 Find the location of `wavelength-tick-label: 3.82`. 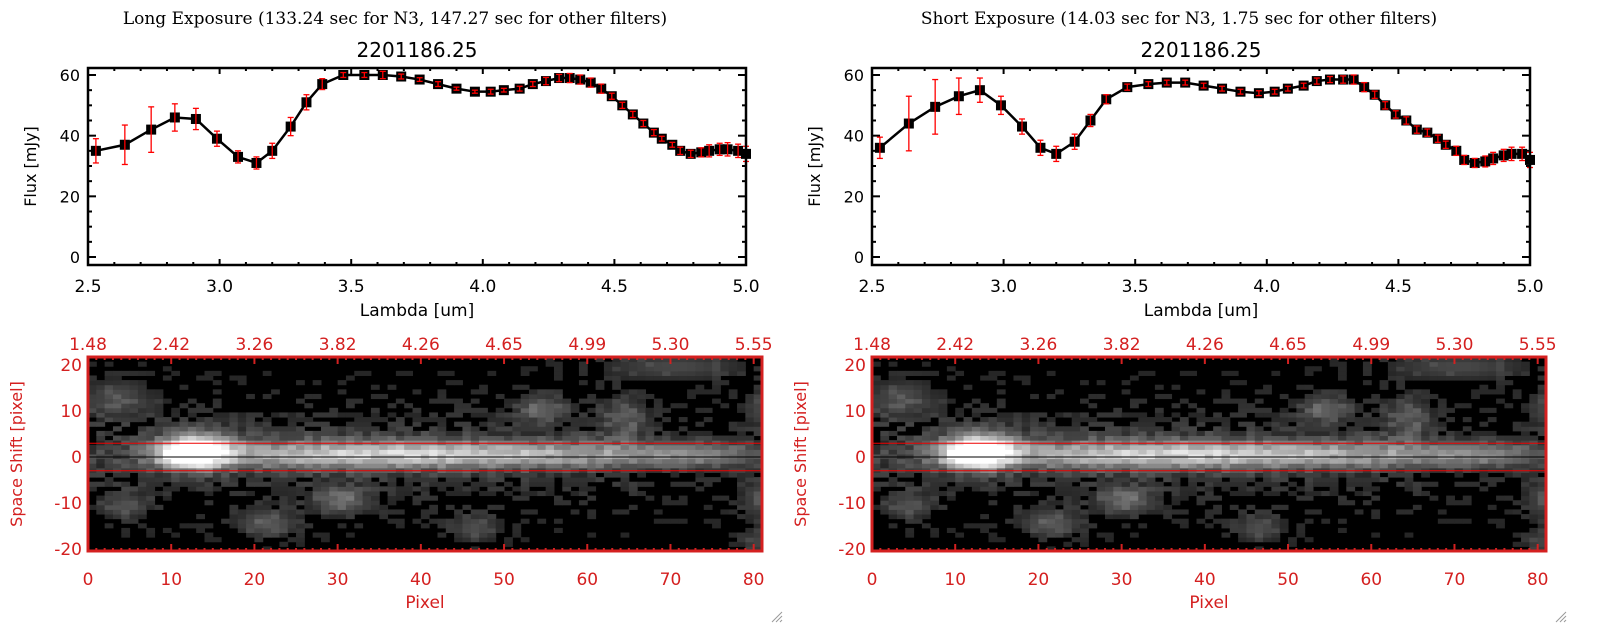

wavelength-tick-label: 3.82 is located at coordinates (1122, 345).